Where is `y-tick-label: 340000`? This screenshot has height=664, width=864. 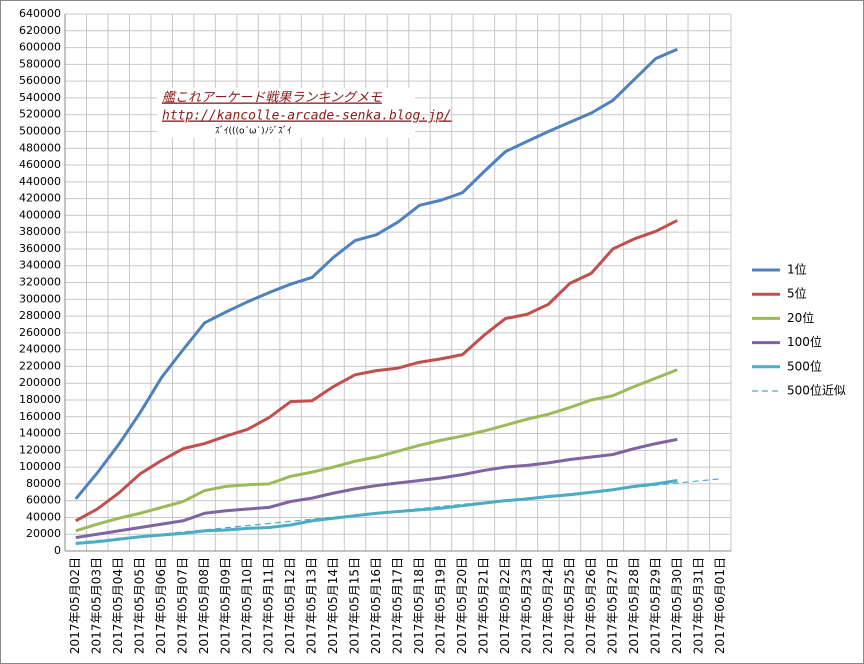
y-tick-label: 340000 is located at coordinates (40, 265).